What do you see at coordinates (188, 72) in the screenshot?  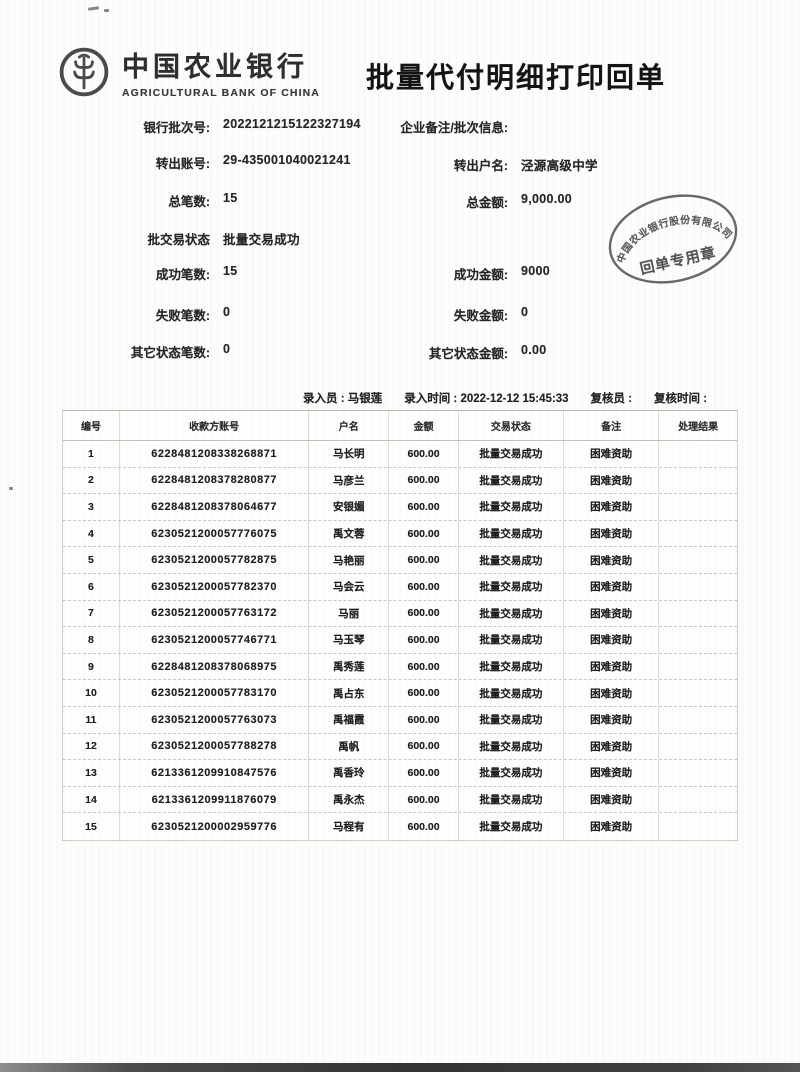 I see `bank-logo-block: 中国农业银行 AGRICULTURAL BANK OF CHINA` at bounding box center [188, 72].